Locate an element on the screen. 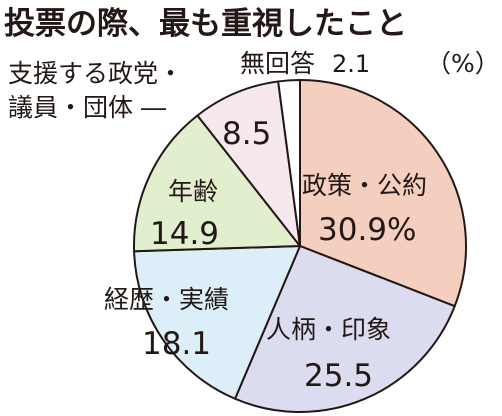 Image resolution: width=502 pixels, height=416 pixels. chart-title: 投票の際、最も重視したこと is located at coordinates (205, 24).